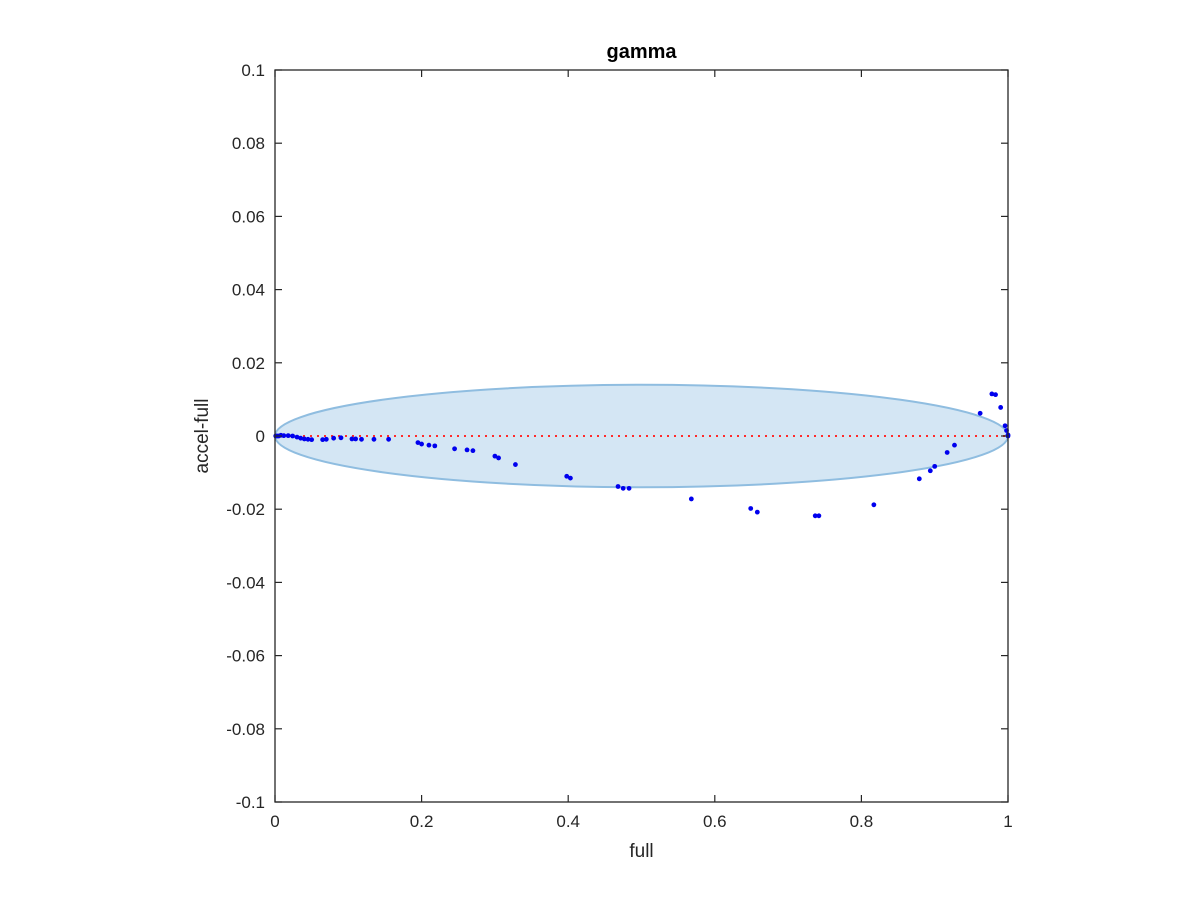 This screenshot has width=1200, height=905. Describe the element at coordinates (245, 656) in the screenshot. I see `y-tick-label: -0.06` at that location.